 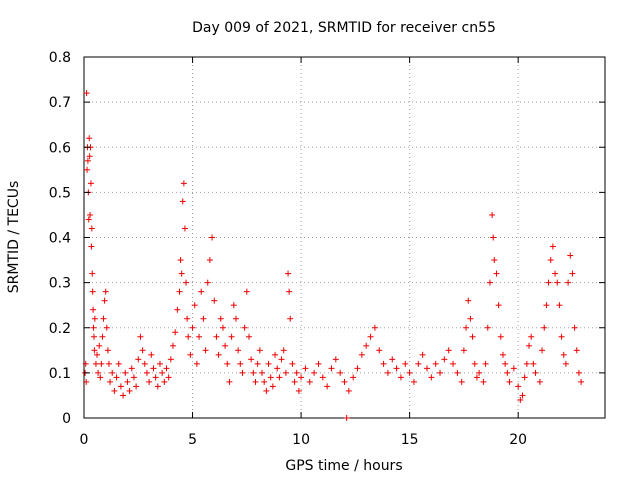 What do you see at coordinates (60, 103) in the screenshot?
I see `y-tick-label: 0.7` at bounding box center [60, 103].